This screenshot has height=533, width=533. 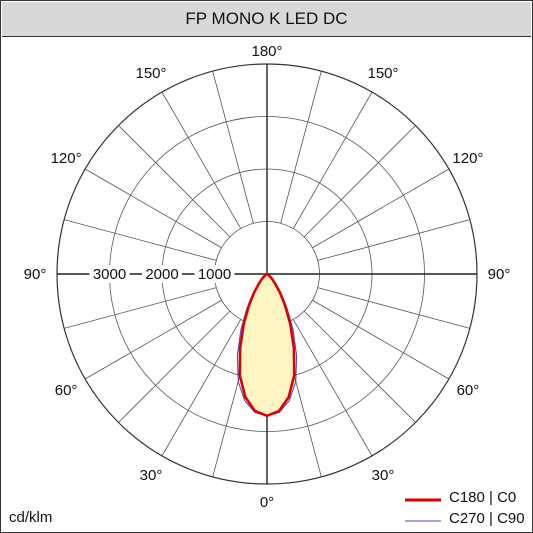 What do you see at coordinates (267, 502) in the screenshot?
I see `angle-label: 0°` at bounding box center [267, 502].